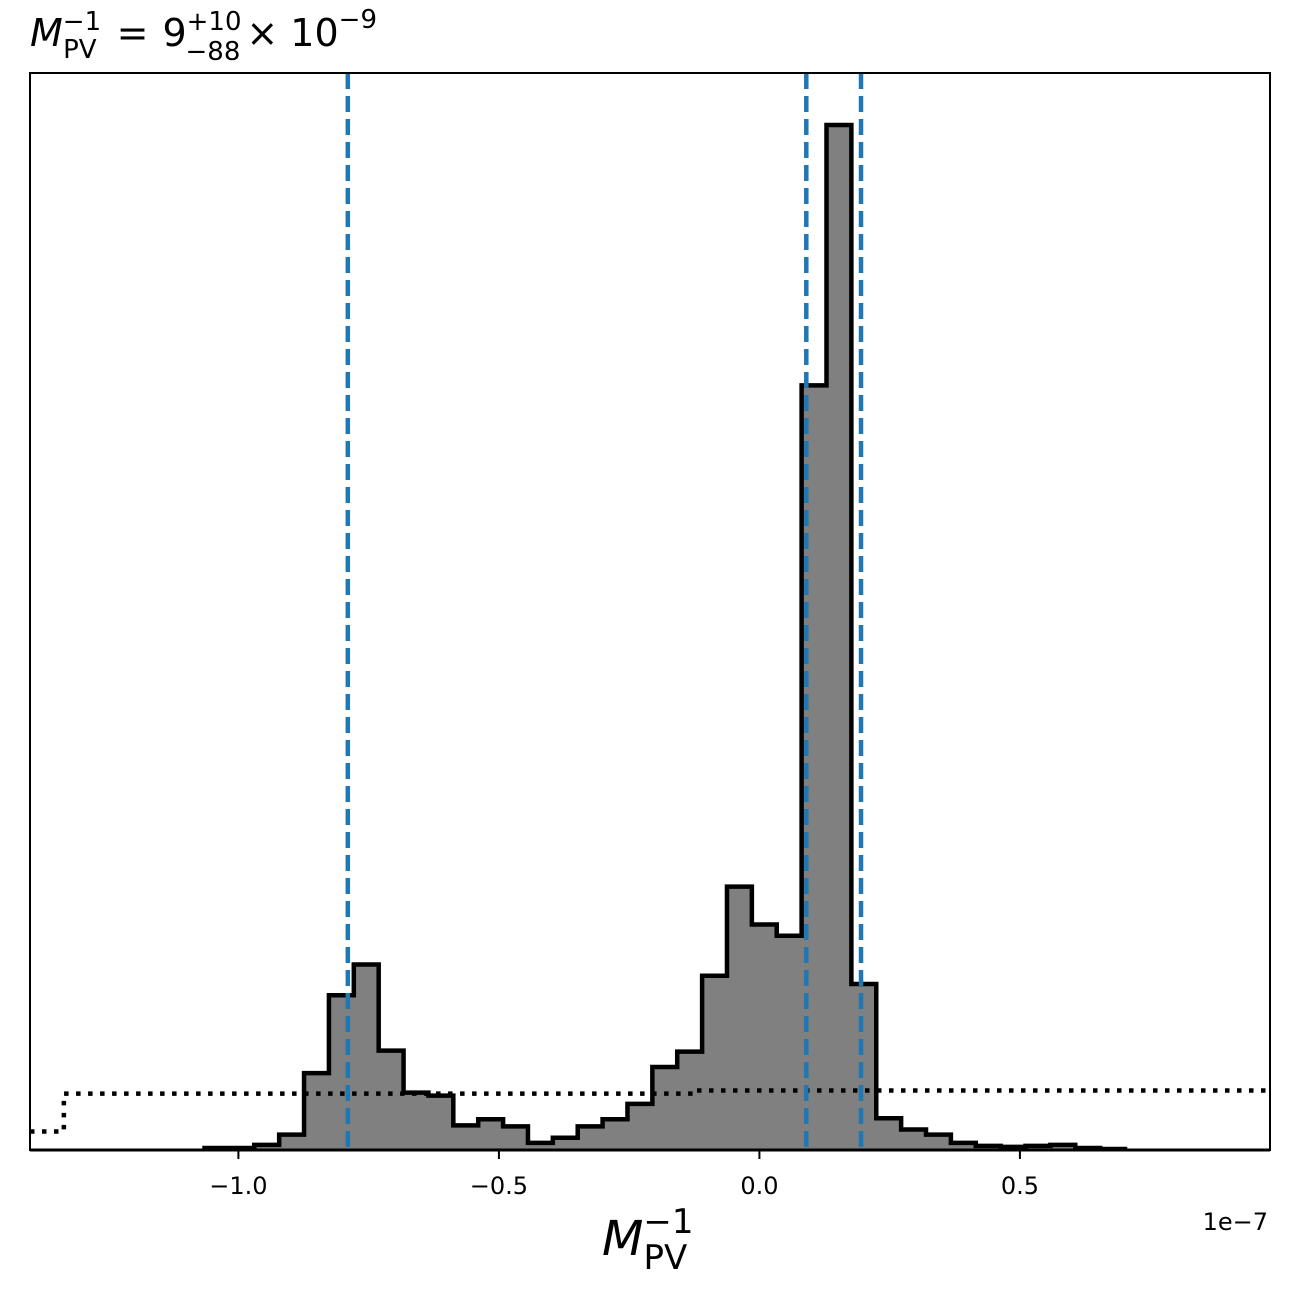 The height and width of the screenshot is (1293, 1289). What do you see at coordinates (1235, 1222) in the screenshot?
I see `x-offset-label: 1e−7` at bounding box center [1235, 1222].